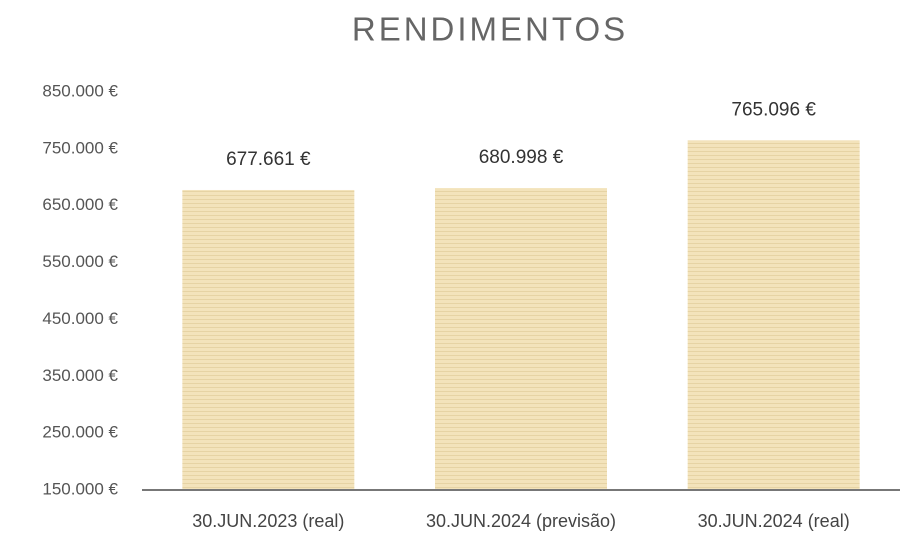 The width and height of the screenshot is (909, 534). What do you see at coordinates (80, 375) in the screenshot?
I see `y-tick-label: 350.000 €` at bounding box center [80, 375].